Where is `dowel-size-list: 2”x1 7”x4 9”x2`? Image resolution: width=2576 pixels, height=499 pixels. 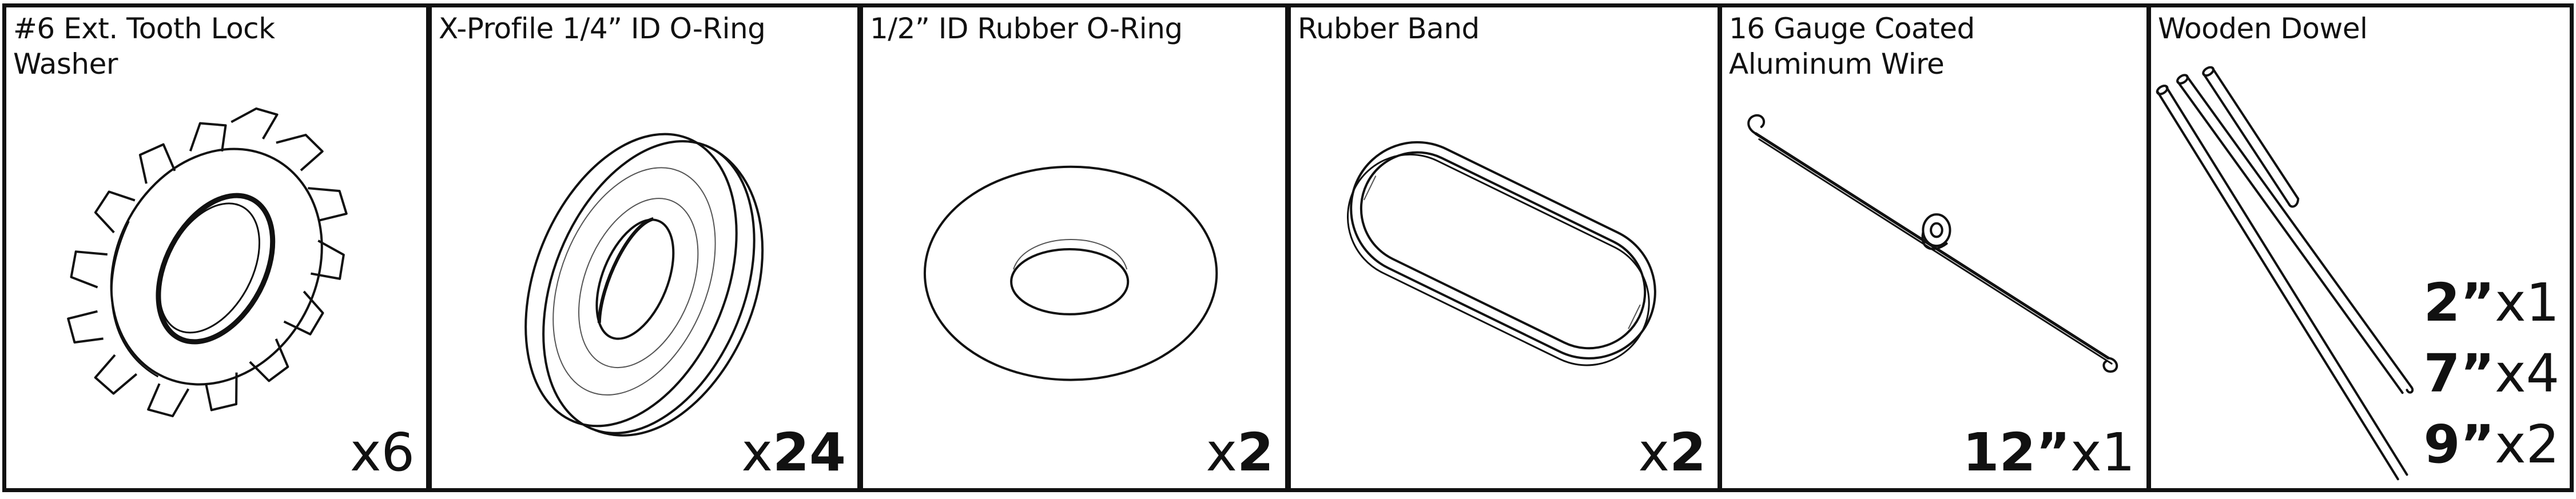
dowel-size-list: 2”x1 7”x4 9”x2 is located at coordinates (2491, 374).